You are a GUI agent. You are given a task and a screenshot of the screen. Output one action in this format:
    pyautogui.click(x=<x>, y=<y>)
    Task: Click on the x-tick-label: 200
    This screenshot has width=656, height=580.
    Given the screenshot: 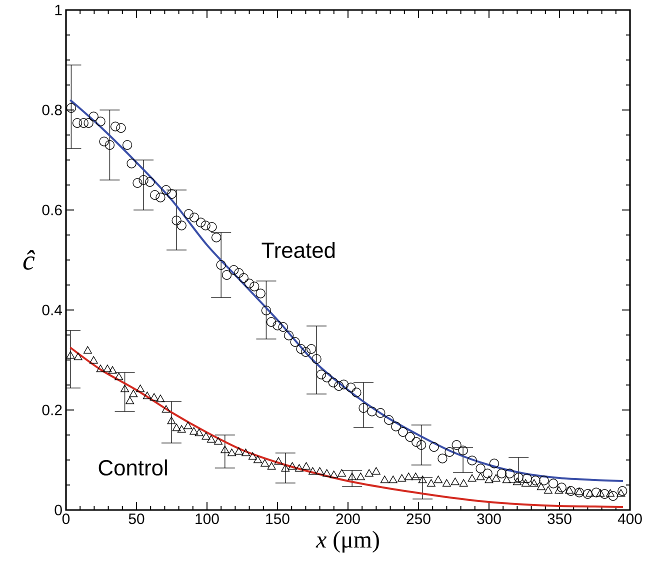 What is the action you would take?
    pyautogui.click(x=348, y=519)
    